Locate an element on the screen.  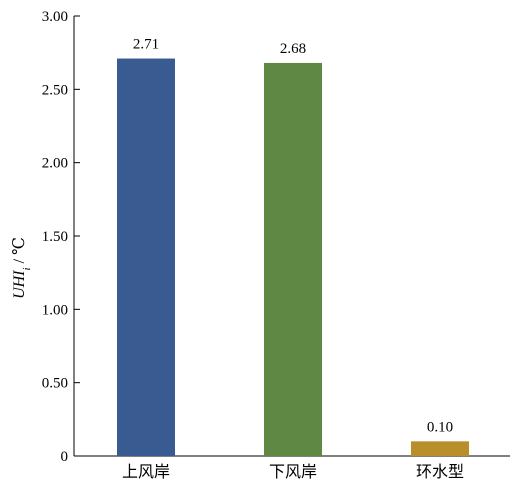
y-axis-title-main: UHI is located at coordinates (19, 284).